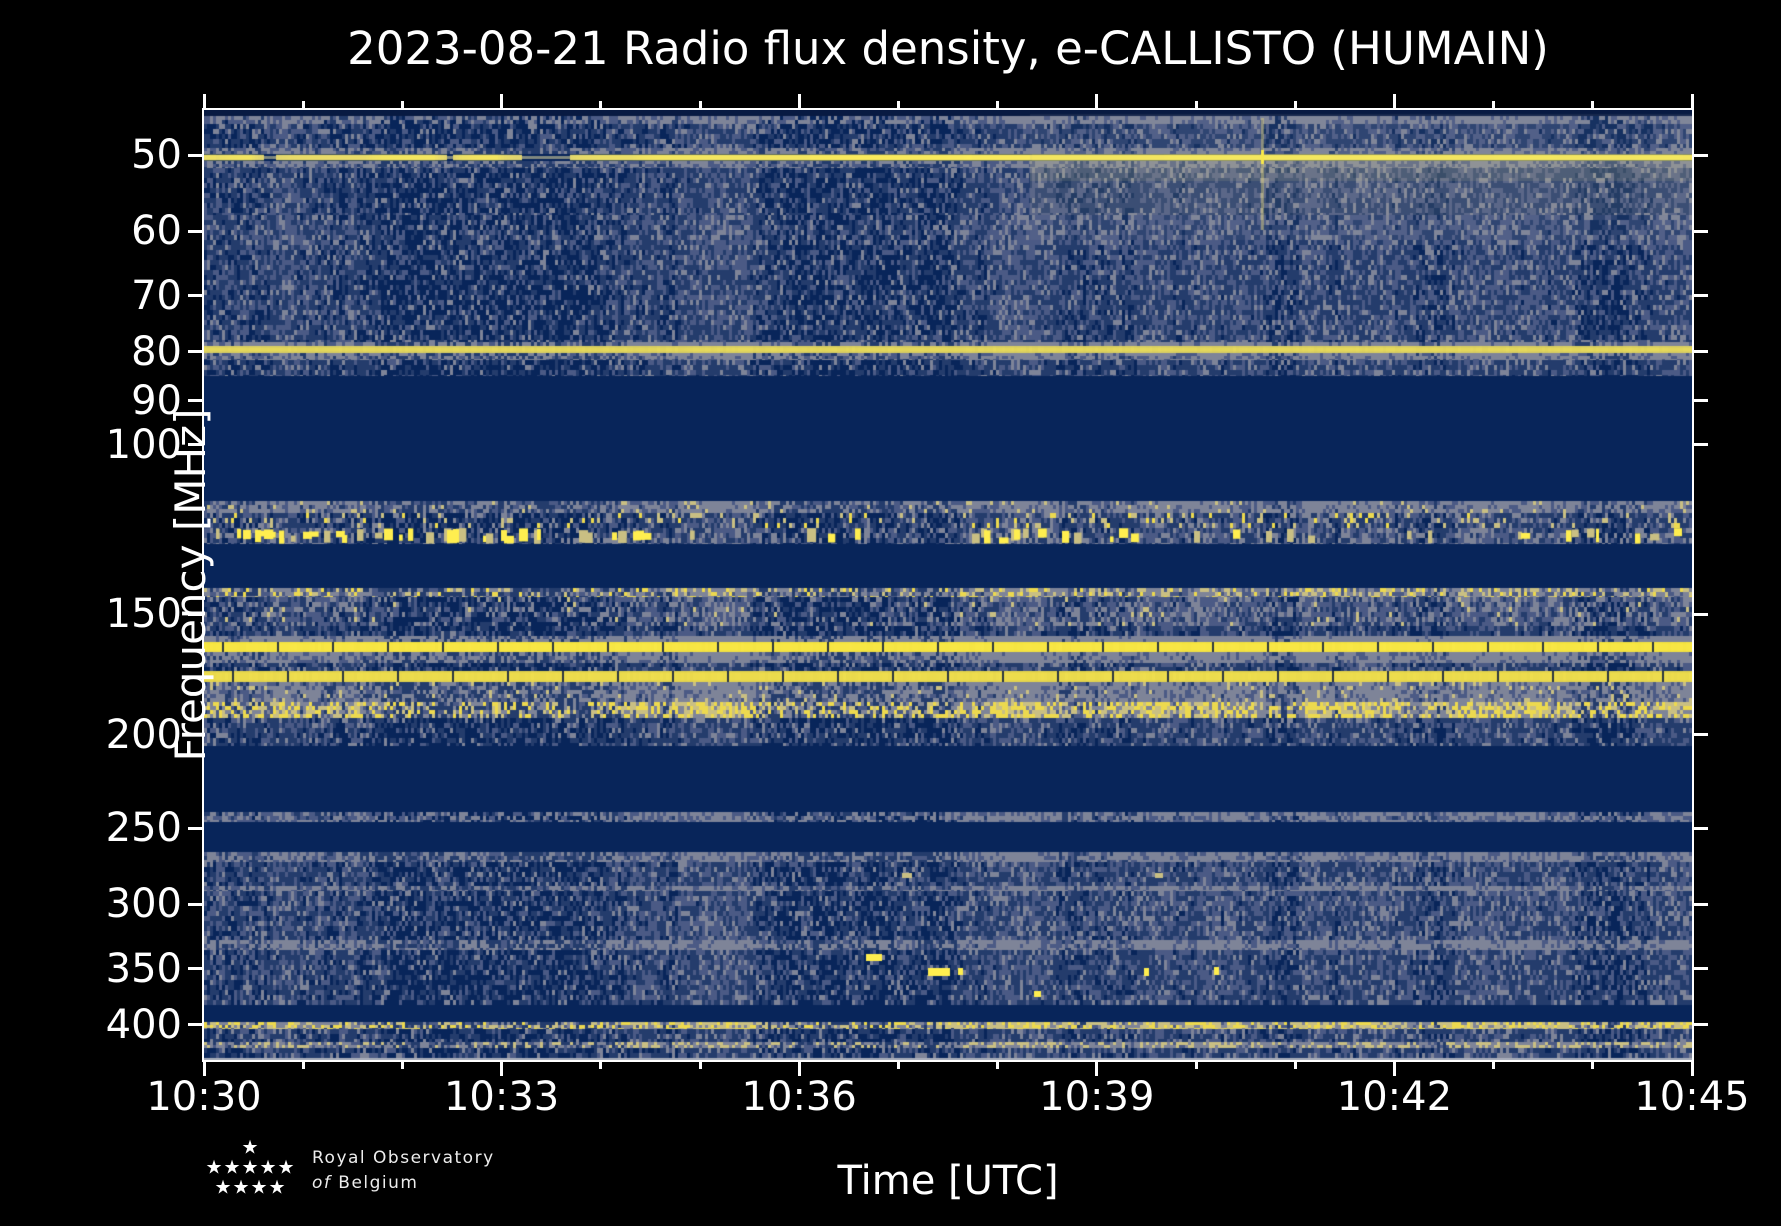 Image resolution: width=1781 pixels, height=1226 pixels. I want to click on y-tick-label: 250, so click(143, 828).